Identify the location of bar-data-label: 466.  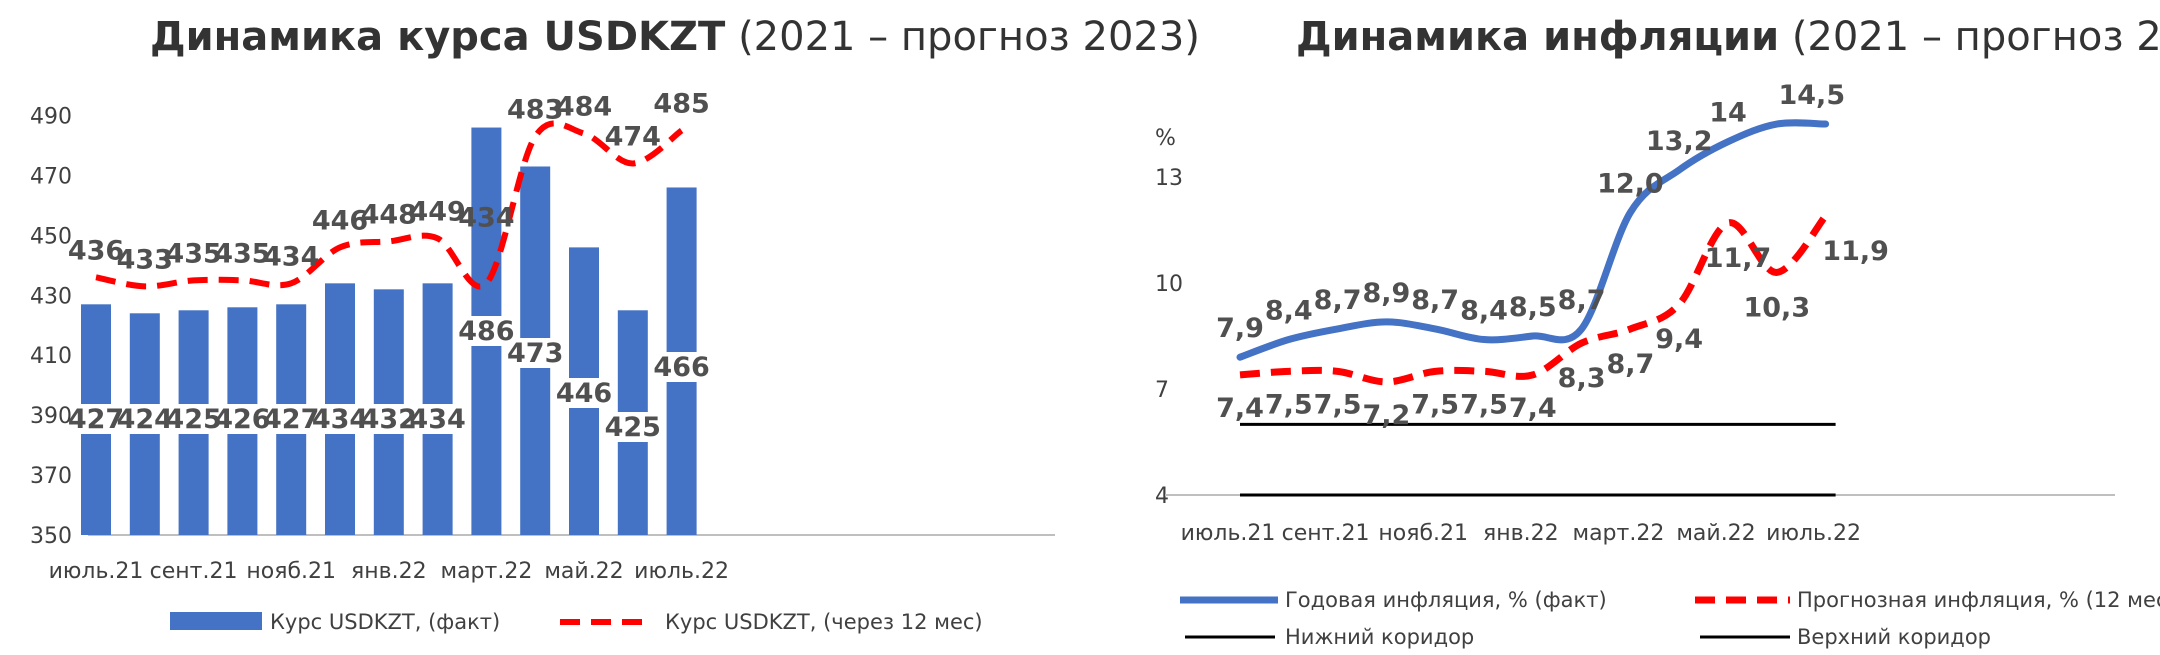
(681, 367).